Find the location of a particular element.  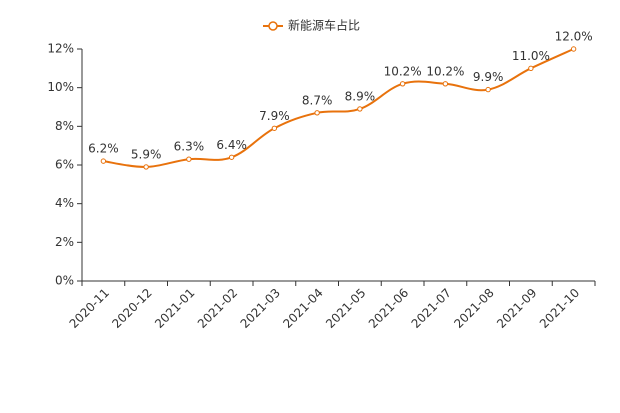

value-label: 6.4% is located at coordinates (231, 145).